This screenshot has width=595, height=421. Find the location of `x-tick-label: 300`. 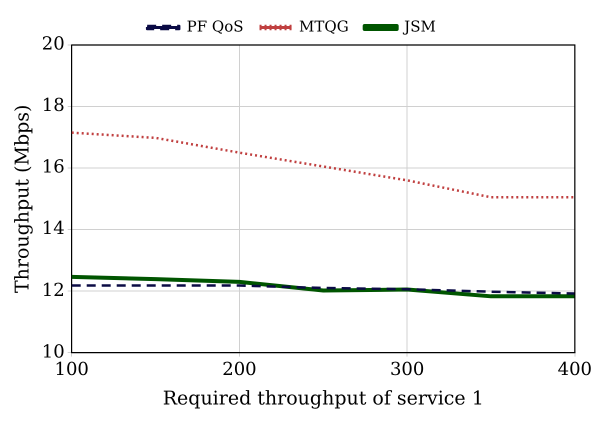

x-tick-label: 300 is located at coordinates (407, 369).